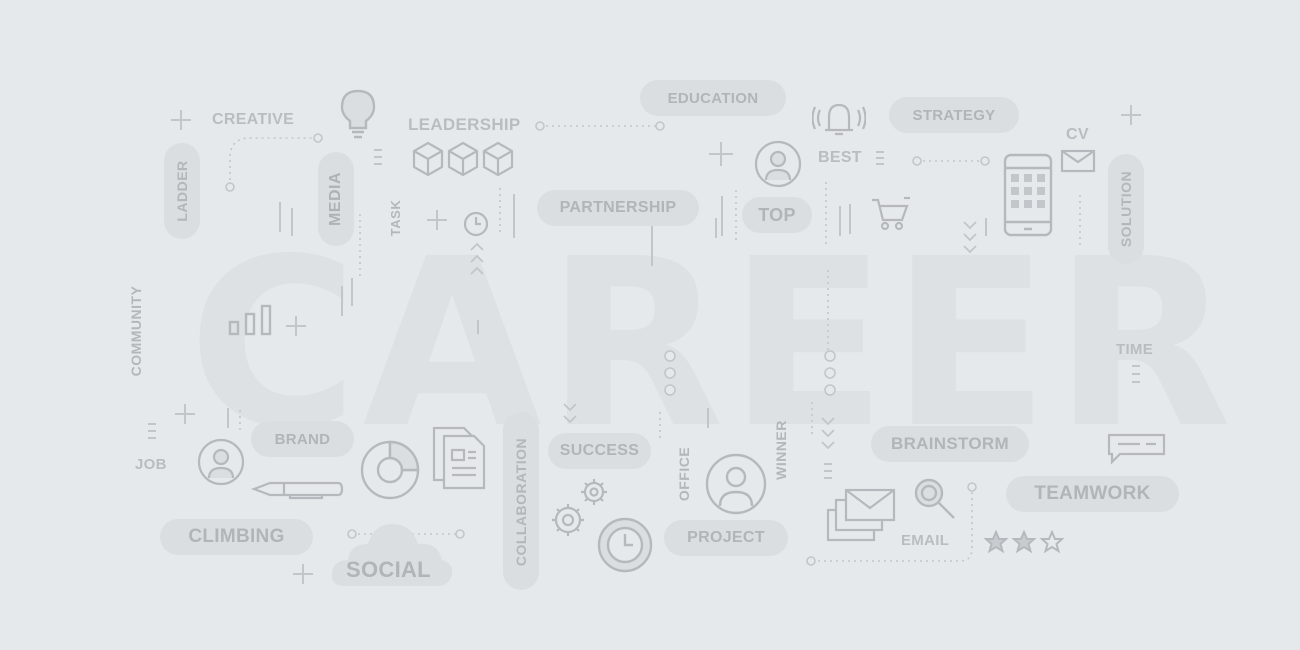 The image size is (1300, 650). What do you see at coordinates (840, 157) in the screenshot?
I see `word-best: BEST` at bounding box center [840, 157].